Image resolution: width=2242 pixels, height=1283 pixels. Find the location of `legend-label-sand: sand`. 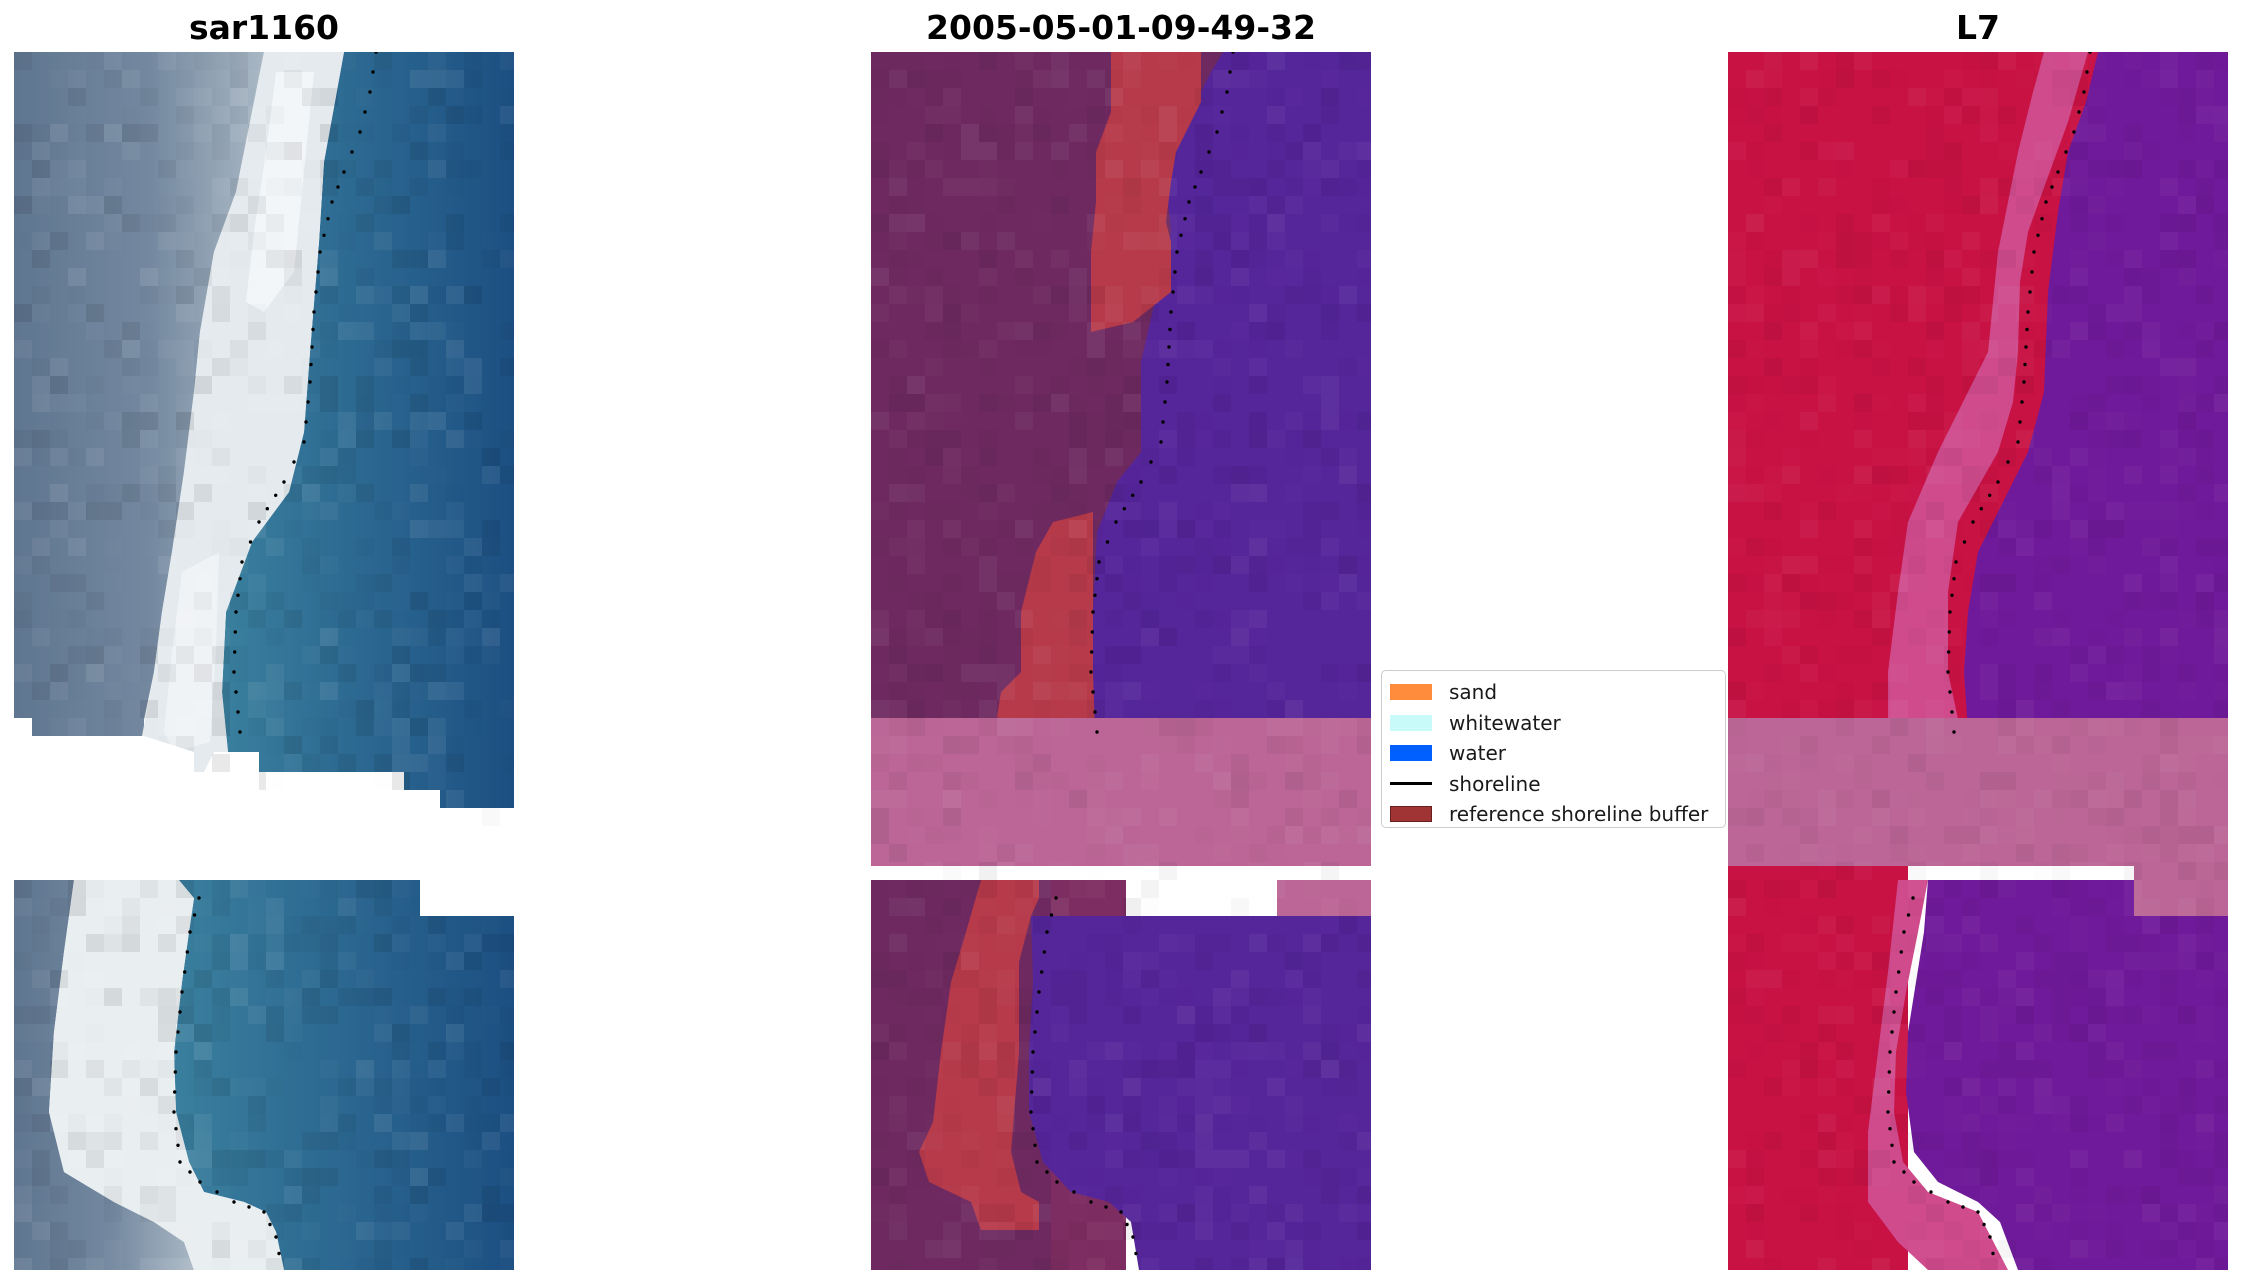

legend-label-sand: sand is located at coordinates (1473, 692).